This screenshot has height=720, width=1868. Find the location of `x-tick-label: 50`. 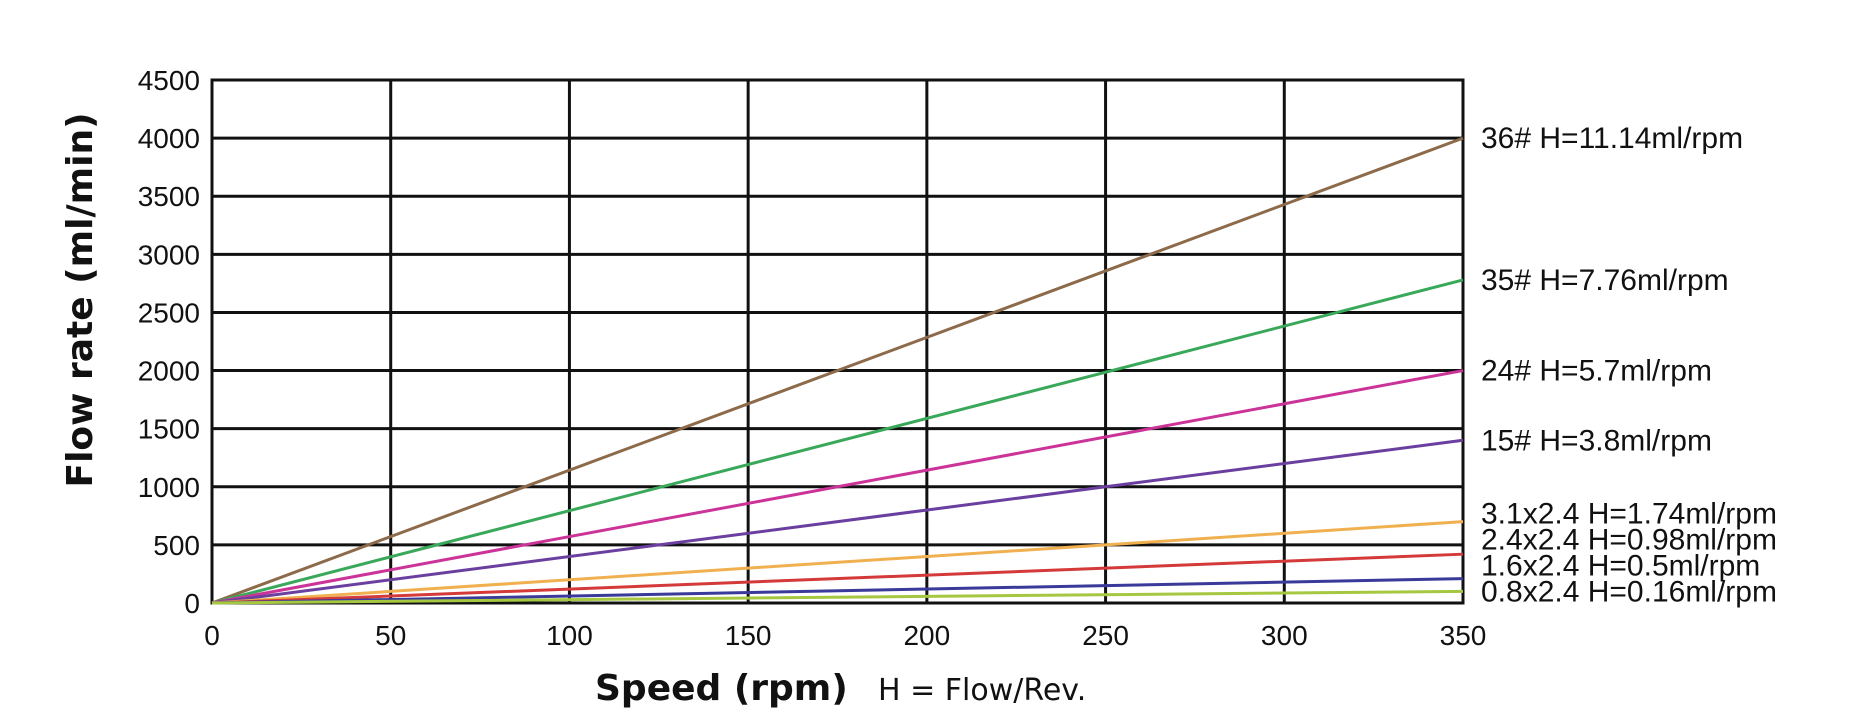

x-tick-label: 50 is located at coordinates (390, 635).